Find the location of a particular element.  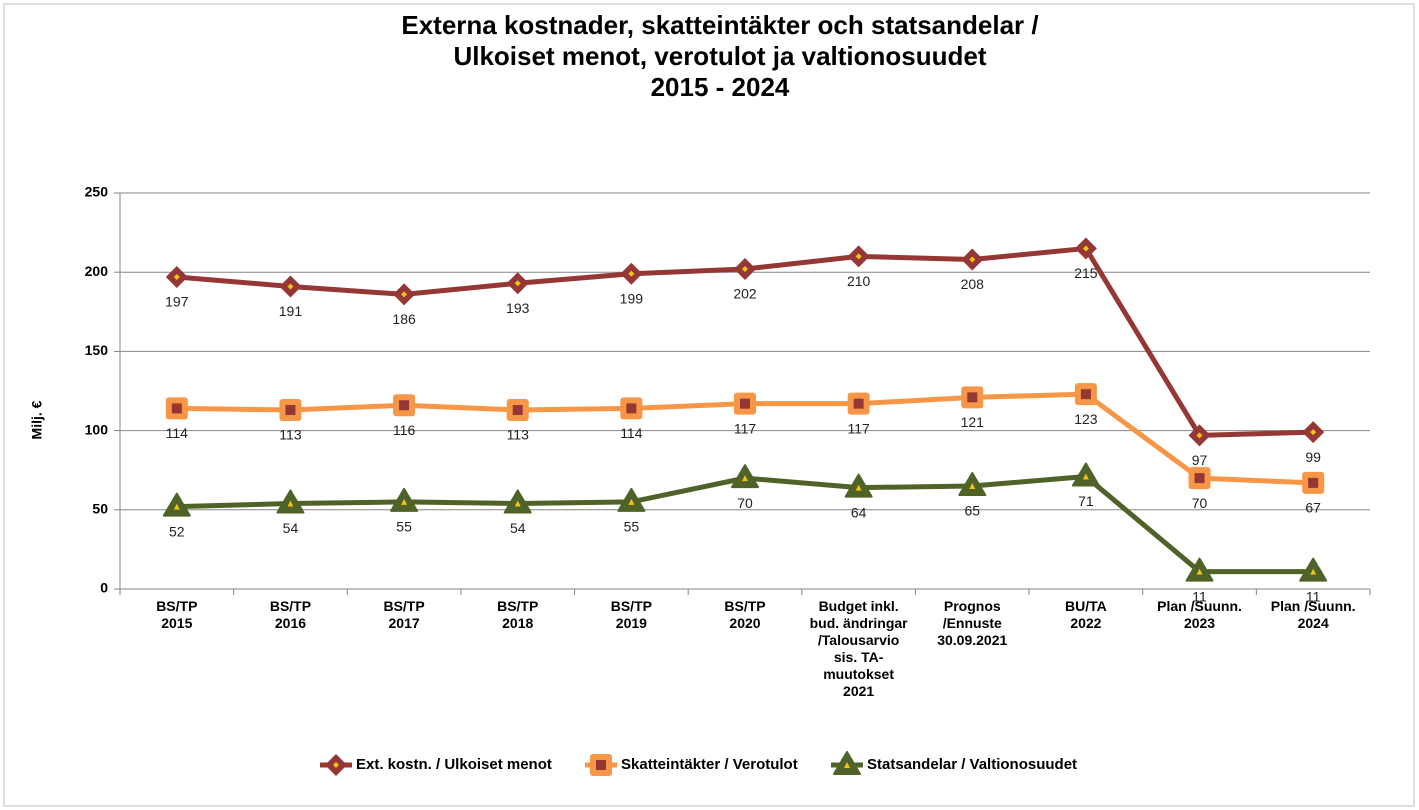

series: 52 54 55 54 55 70 64 65 71 11 11 is located at coordinates (745, 533).